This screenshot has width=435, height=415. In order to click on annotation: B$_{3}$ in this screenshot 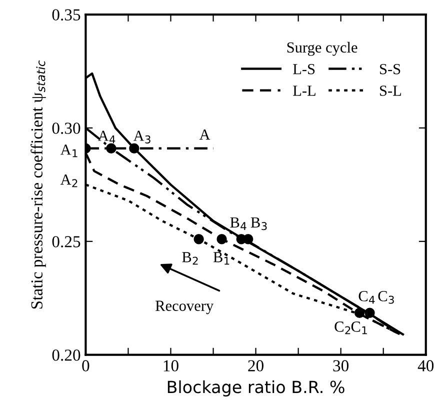, I will do `click(258, 223)`.